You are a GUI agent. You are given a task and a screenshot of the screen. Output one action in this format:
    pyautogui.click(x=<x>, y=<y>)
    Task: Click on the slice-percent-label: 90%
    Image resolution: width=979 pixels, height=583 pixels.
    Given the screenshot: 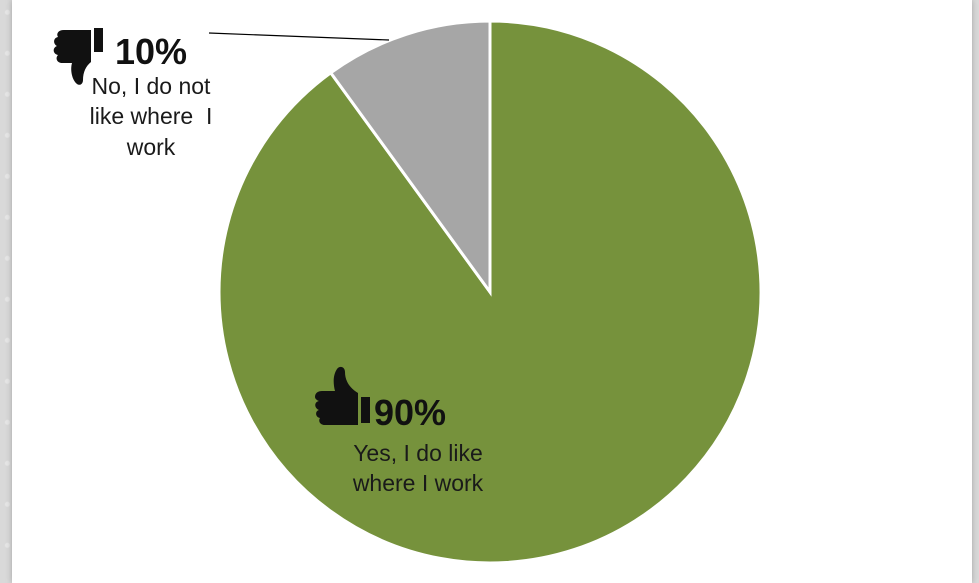 What is the action you would take?
    pyautogui.click(x=410, y=412)
    